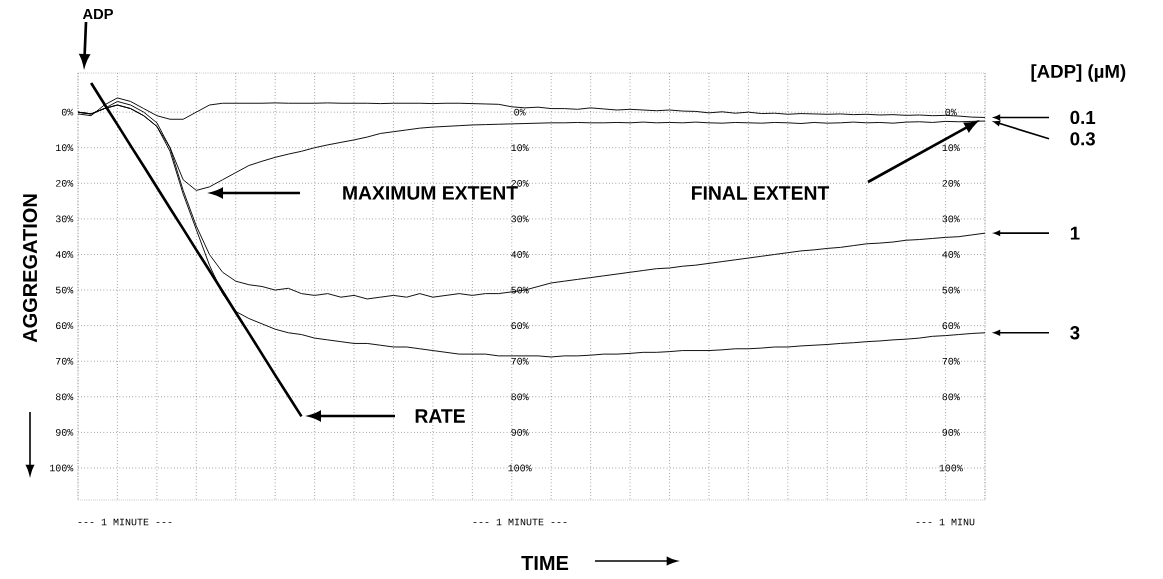 This screenshot has width=1163, height=579. What do you see at coordinates (65, 183) in the screenshot?
I see `y-tick-label: 20%` at bounding box center [65, 183].